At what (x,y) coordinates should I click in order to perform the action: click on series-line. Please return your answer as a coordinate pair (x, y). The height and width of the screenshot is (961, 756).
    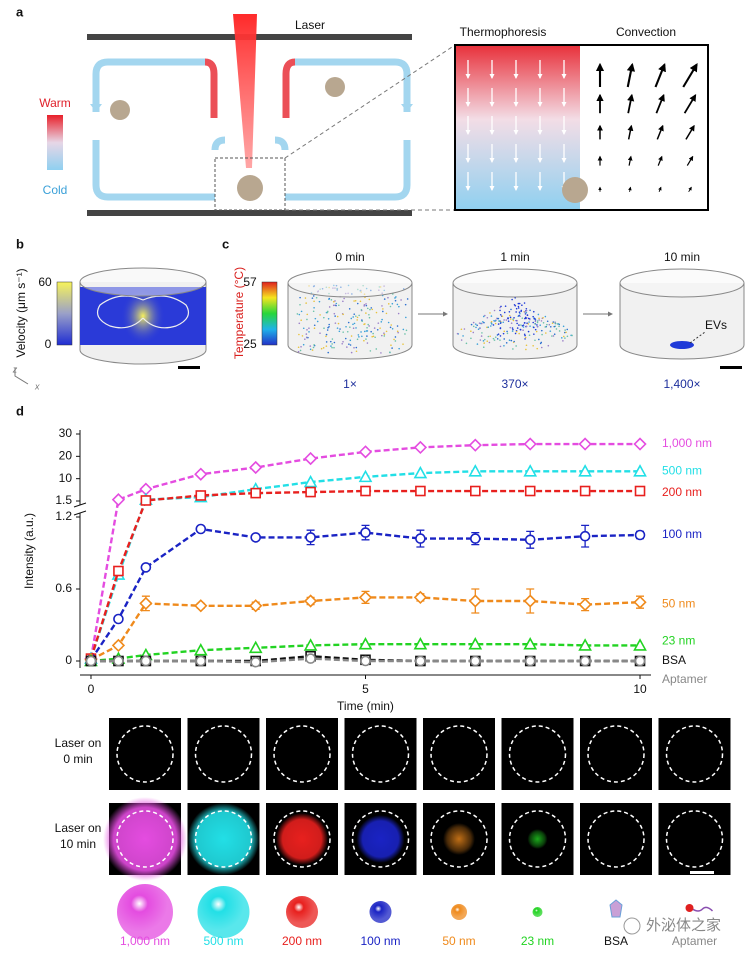
    Looking at the image, I should click on (365, 628).